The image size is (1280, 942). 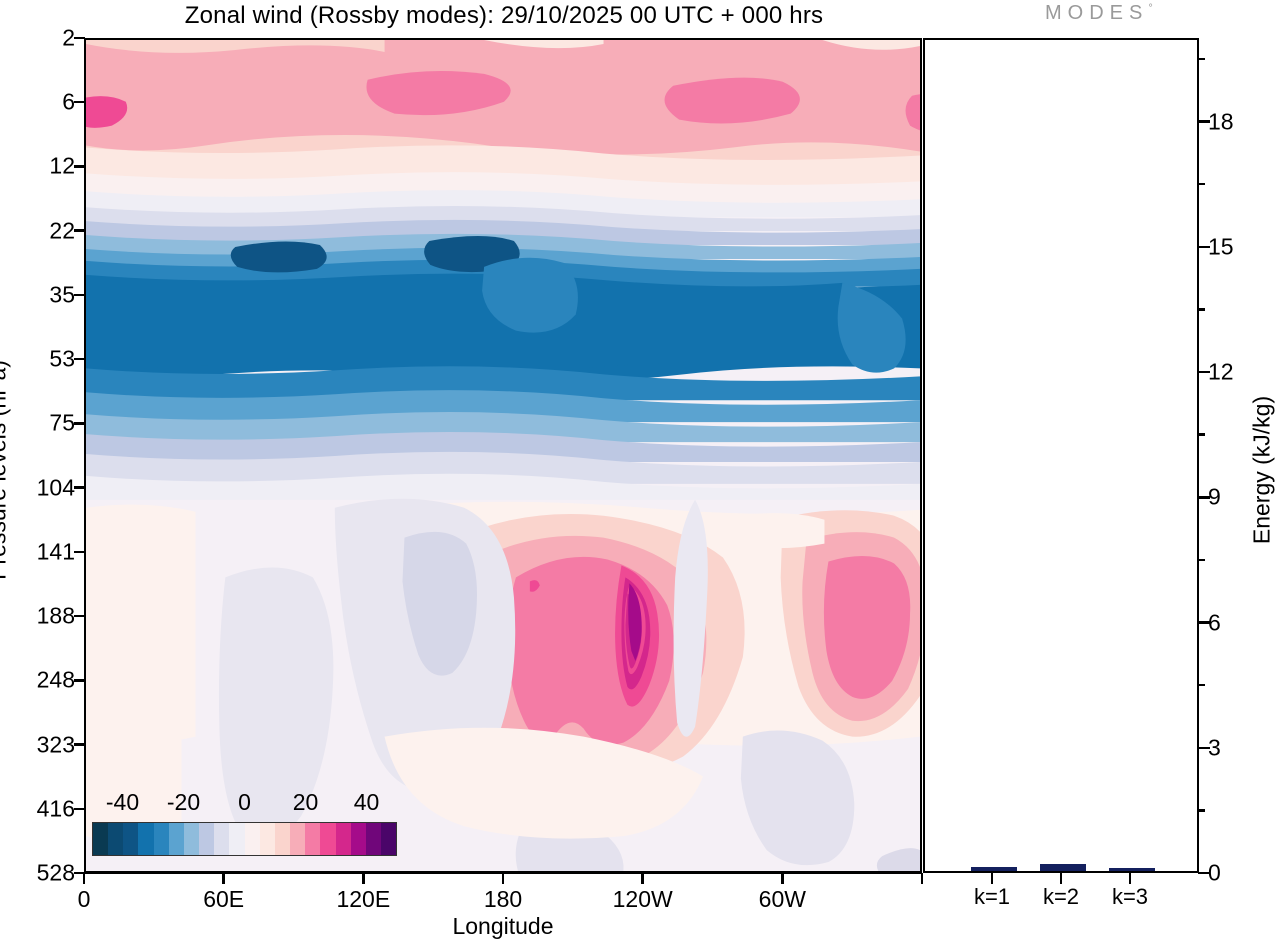 I want to click on colorbar: -40 -20 0 20 40, so click(x=244, y=822).